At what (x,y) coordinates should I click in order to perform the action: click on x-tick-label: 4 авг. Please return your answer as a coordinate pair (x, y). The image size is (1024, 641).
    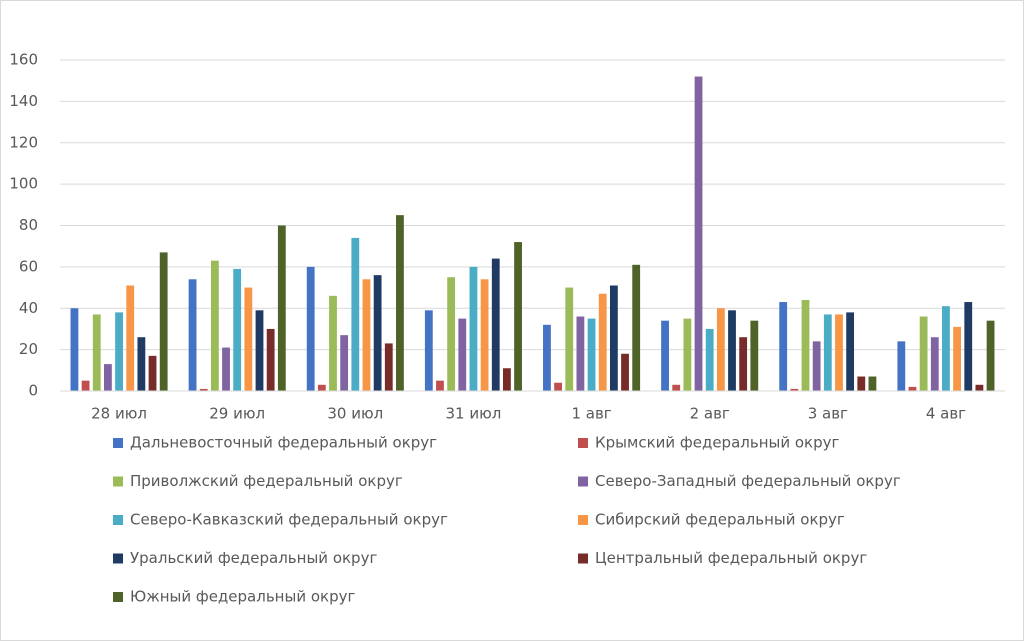
    Looking at the image, I should click on (946, 414).